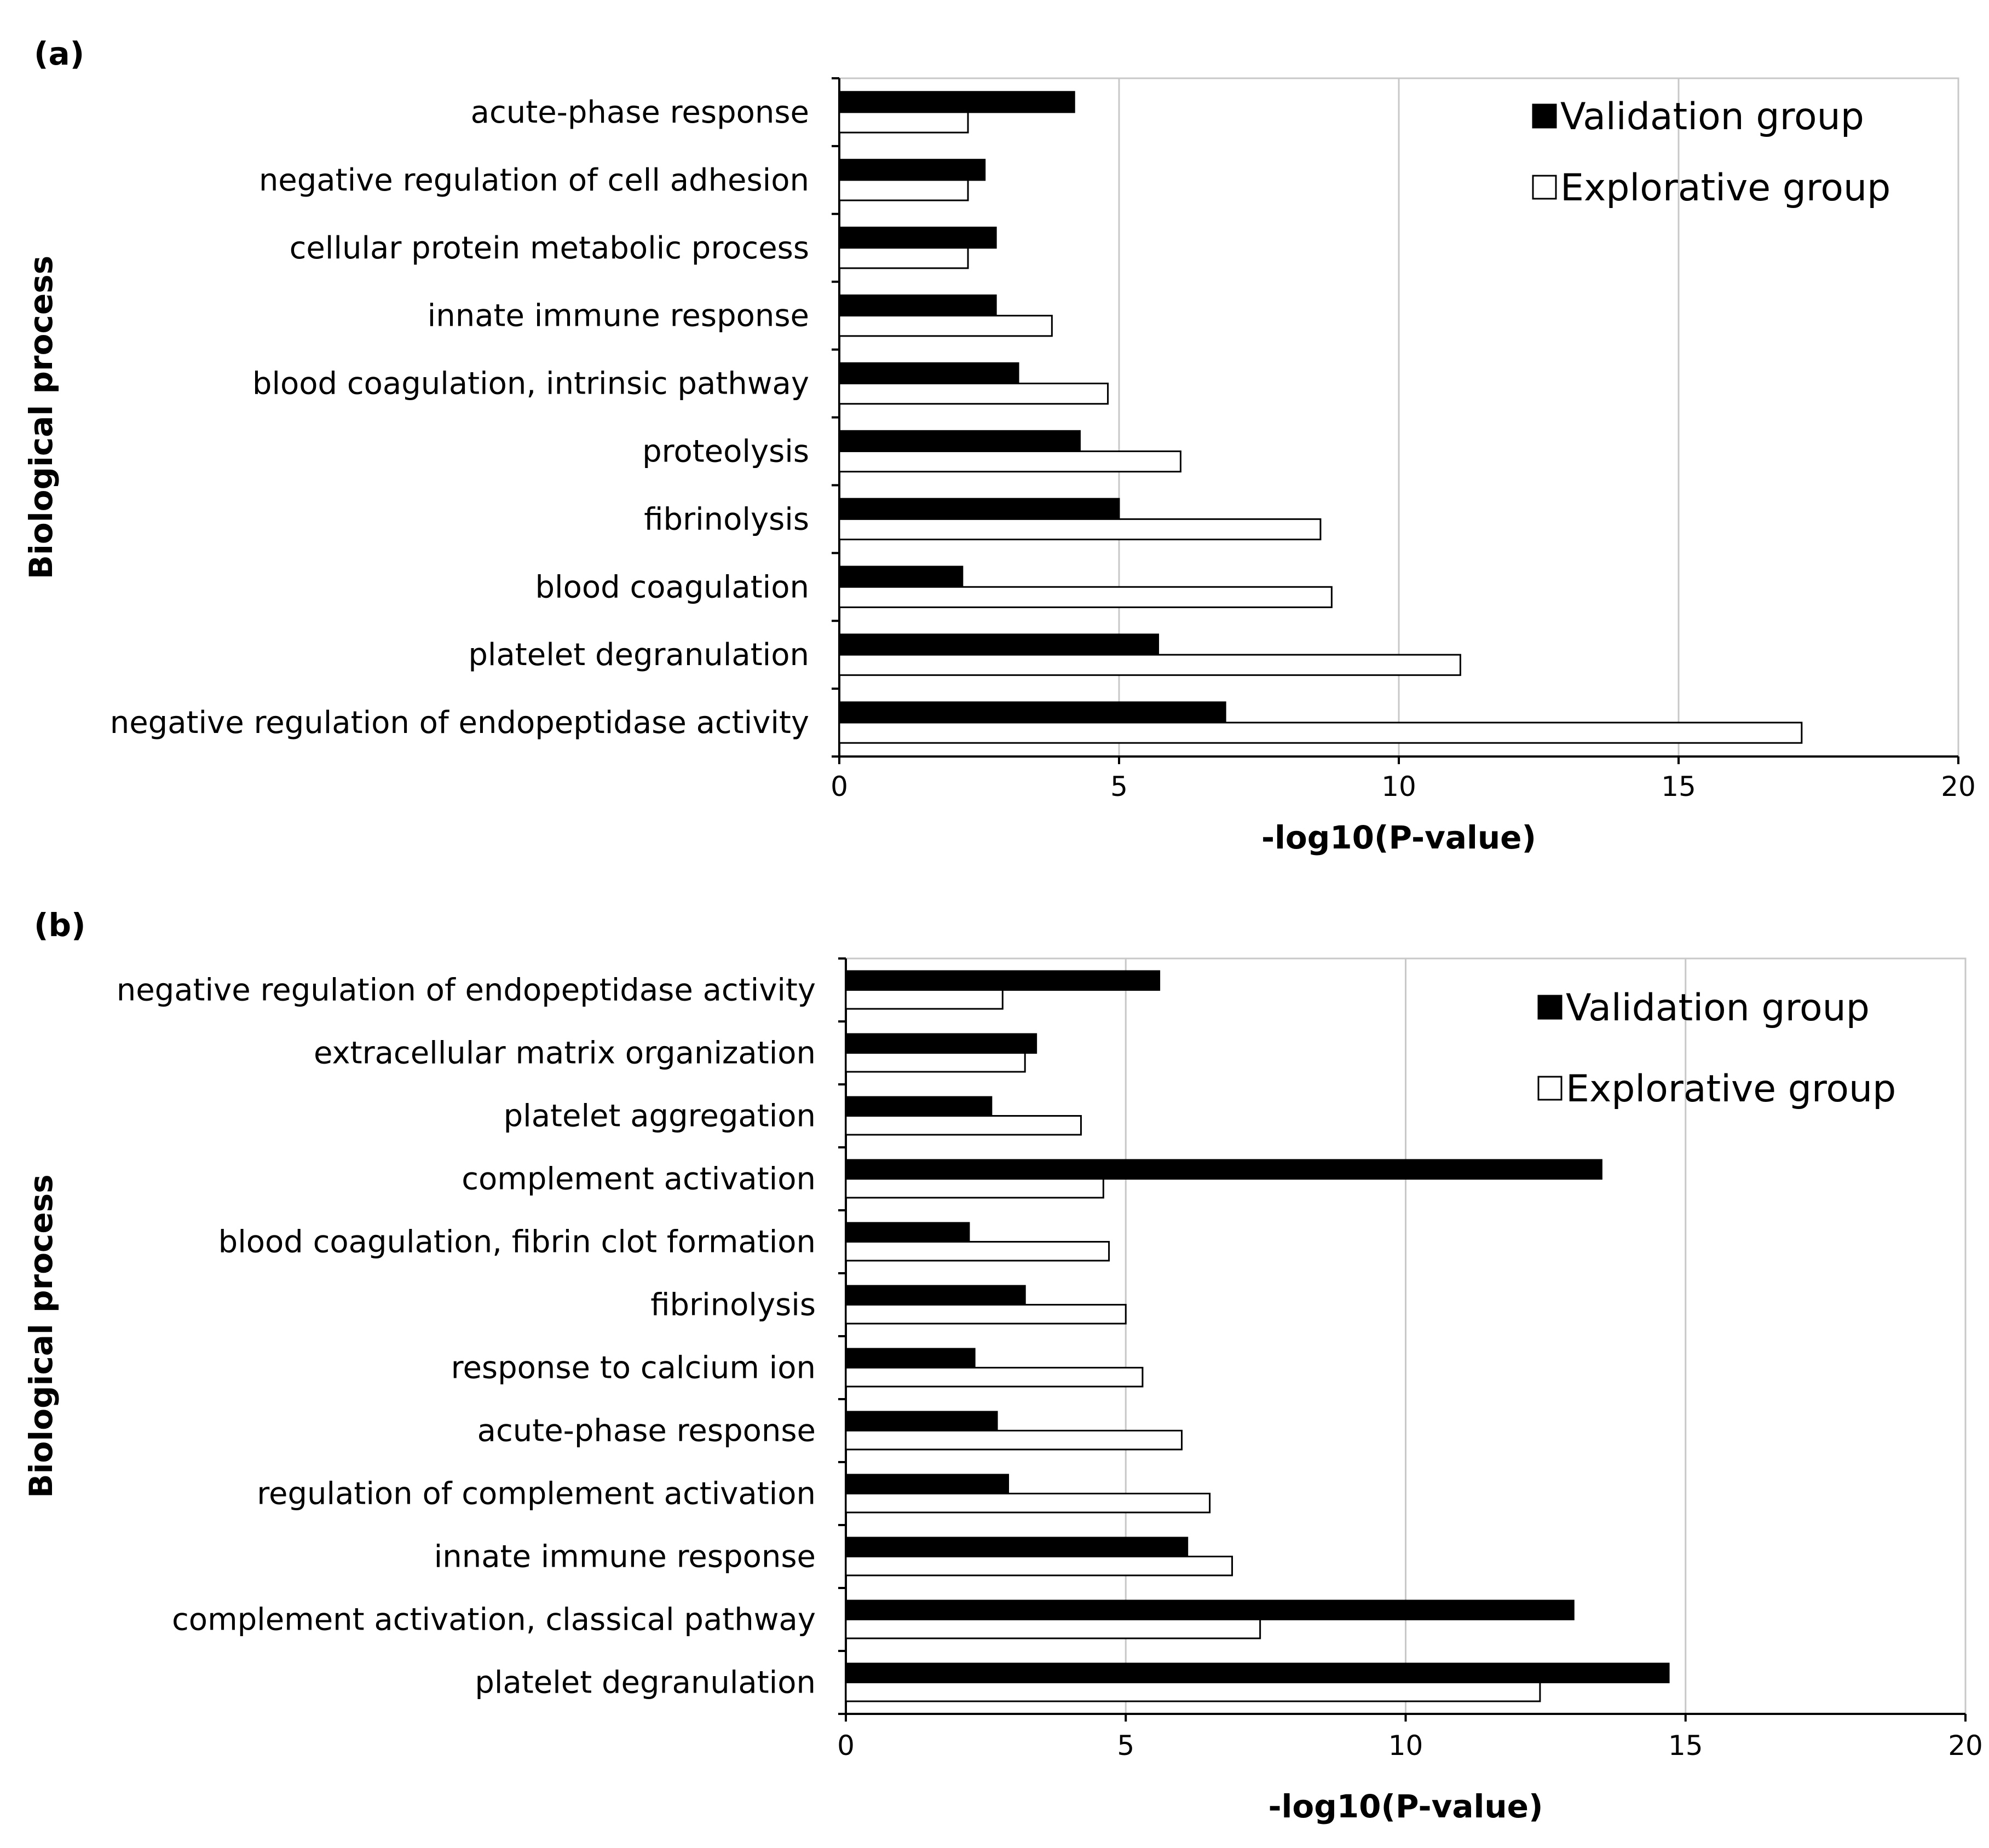 Image resolution: width=1989 pixels, height=1848 pixels. I want to click on category-label: proteolysis, so click(725, 452).